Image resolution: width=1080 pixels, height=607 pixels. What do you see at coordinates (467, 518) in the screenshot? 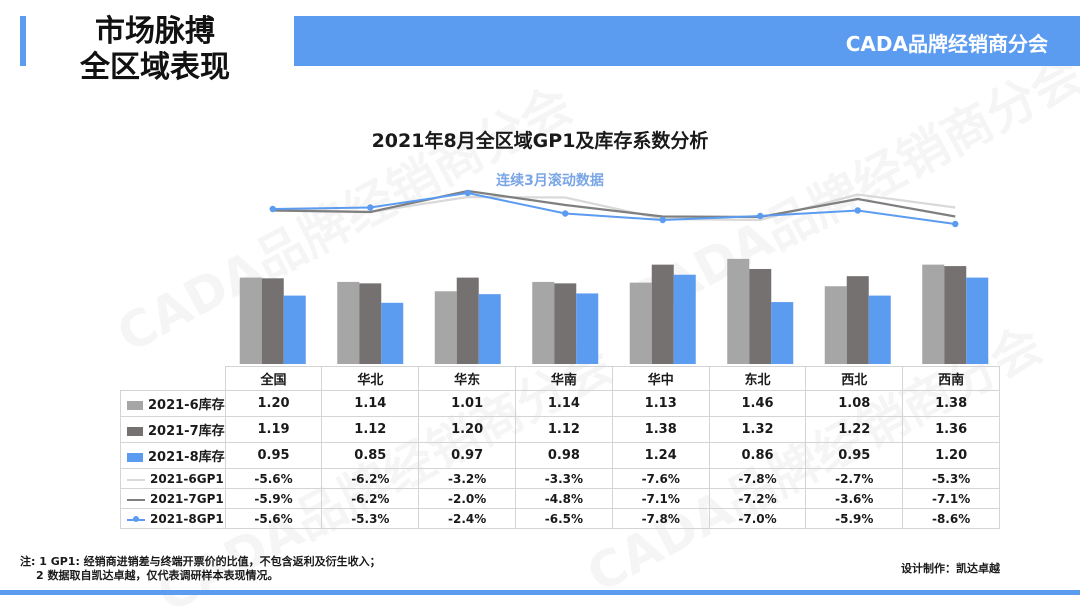
I see `data-label: -2.4%` at bounding box center [467, 518].